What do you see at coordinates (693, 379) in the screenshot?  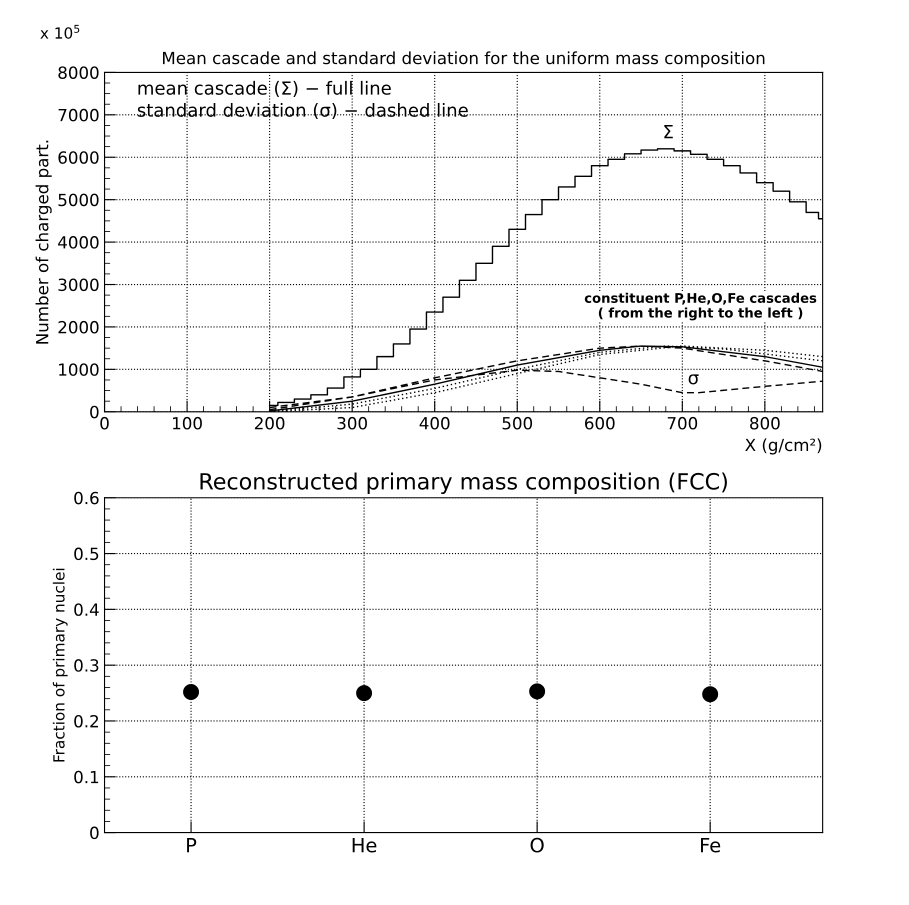 I see `annotation: σ` at bounding box center [693, 379].